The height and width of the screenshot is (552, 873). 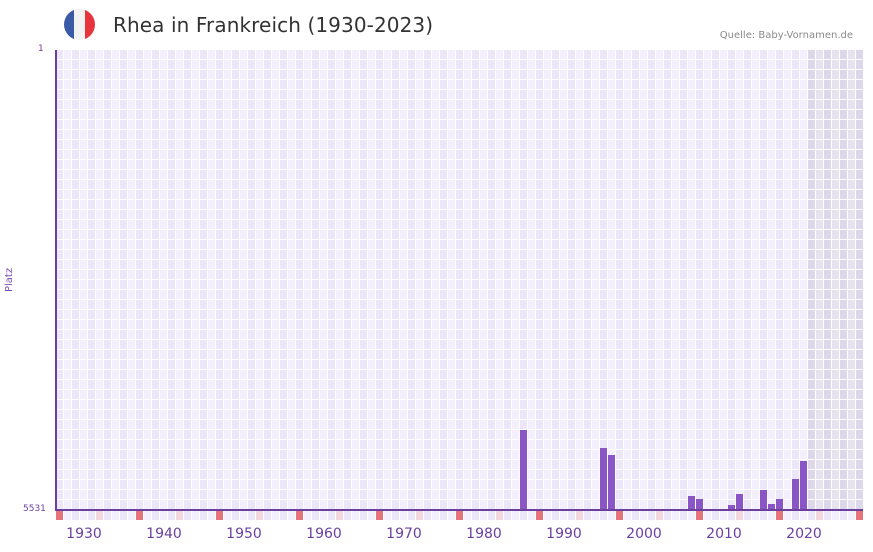 What do you see at coordinates (691, 503) in the screenshot?
I see `bar-2007` at bounding box center [691, 503].